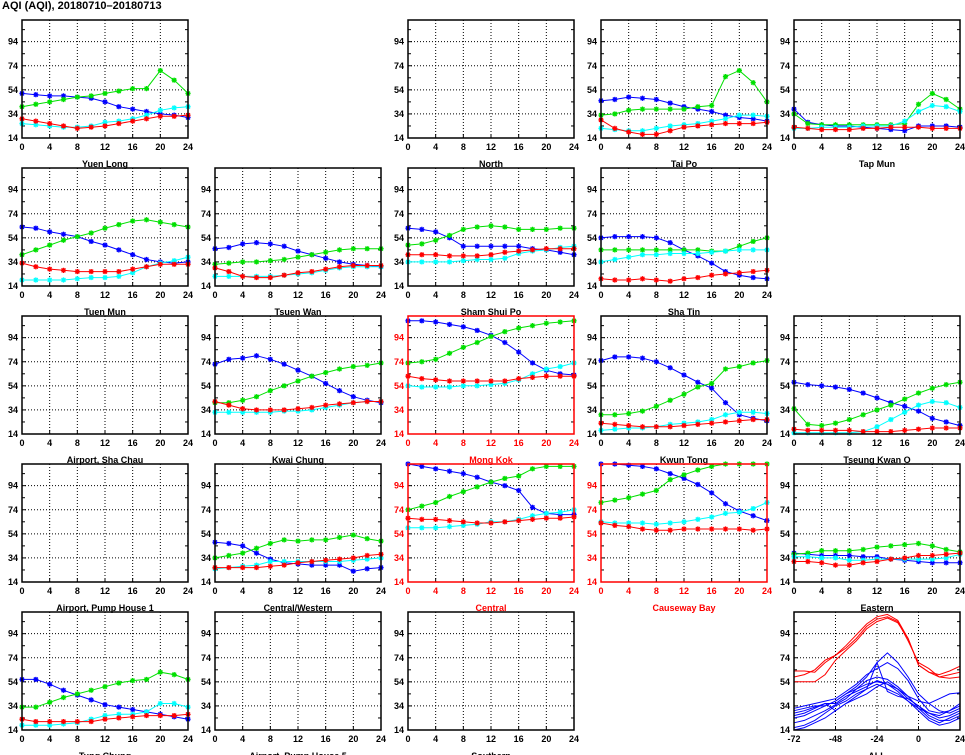  What do you see at coordinates (214, 739) in the screenshot?
I see `x-tick-label: 0` at bounding box center [214, 739].